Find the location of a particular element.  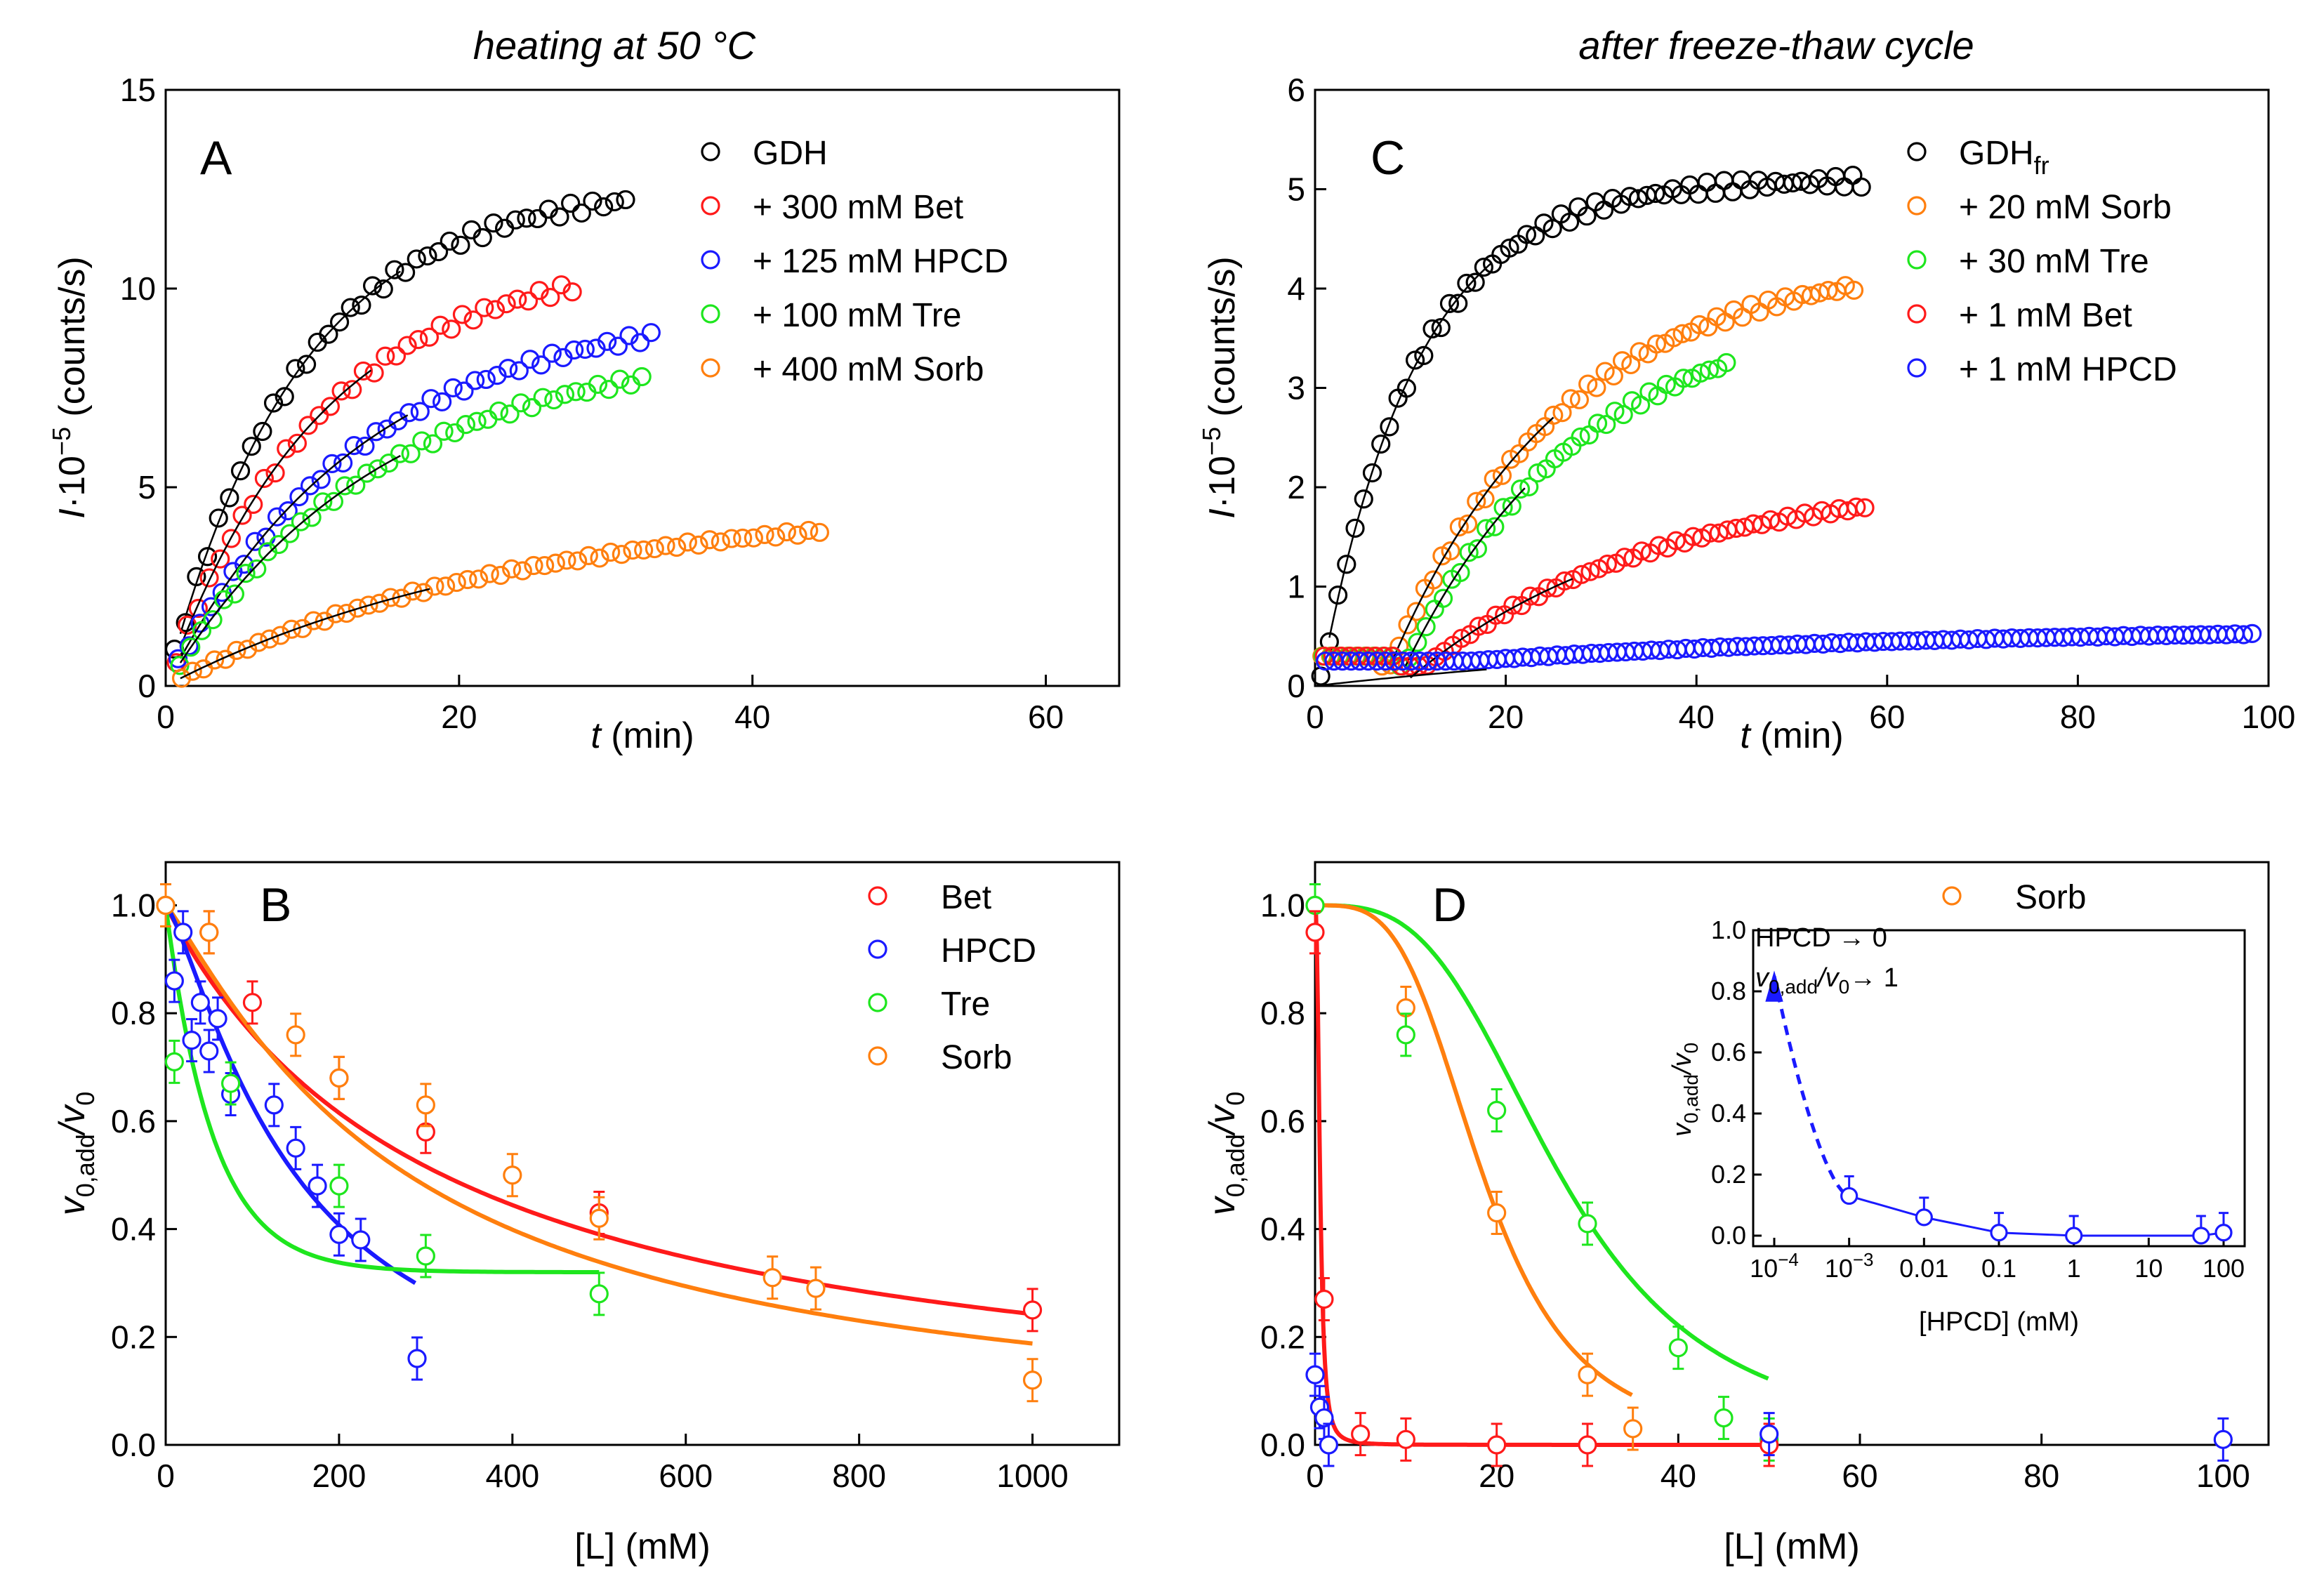

y-tick-label: 0.2 is located at coordinates (1282, 1337).